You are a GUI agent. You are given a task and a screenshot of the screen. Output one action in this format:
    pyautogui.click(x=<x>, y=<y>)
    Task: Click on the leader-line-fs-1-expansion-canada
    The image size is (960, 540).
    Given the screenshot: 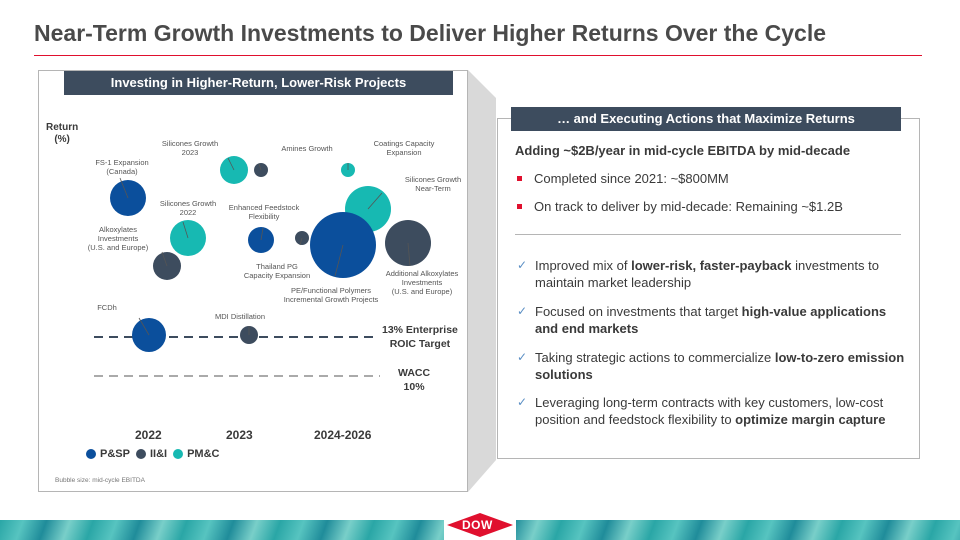 What is the action you would take?
    pyautogui.click(x=124, y=188)
    